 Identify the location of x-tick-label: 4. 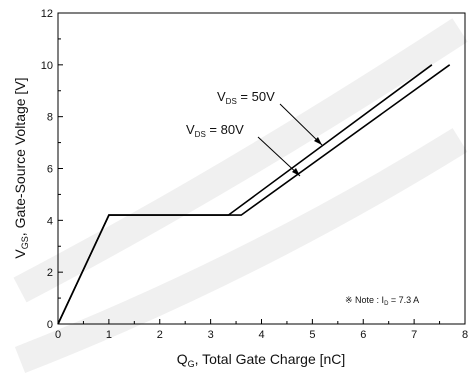
(261, 335).